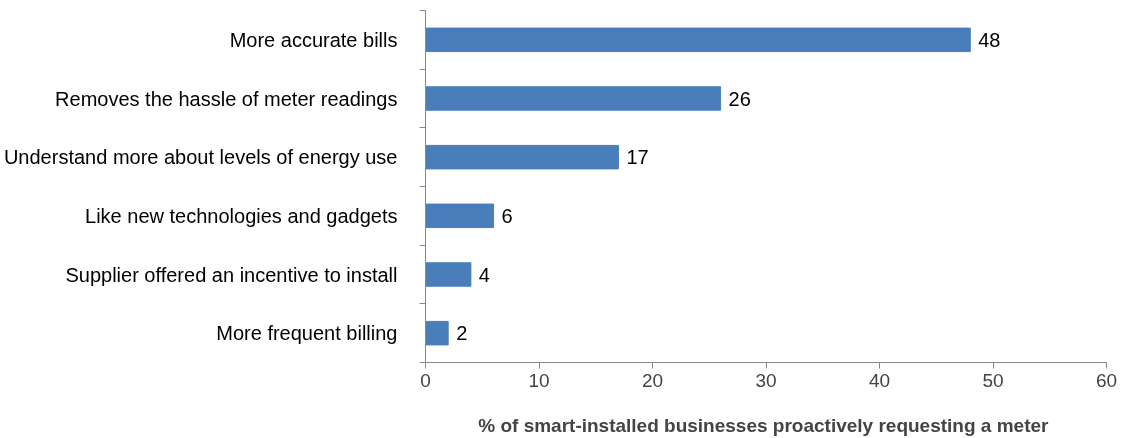 Image resolution: width=1143 pixels, height=438 pixels. What do you see at coordinates (484, 274) in the screenshot?
I see `data-label: 4` at bounding box center [484, 274].